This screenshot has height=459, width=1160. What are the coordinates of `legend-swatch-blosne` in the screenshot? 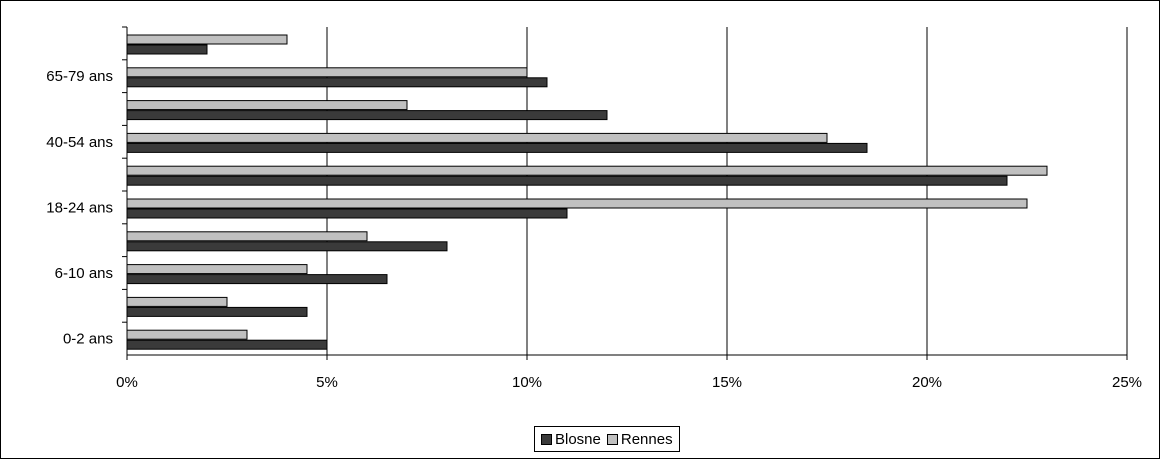 It's located at (546, 439).